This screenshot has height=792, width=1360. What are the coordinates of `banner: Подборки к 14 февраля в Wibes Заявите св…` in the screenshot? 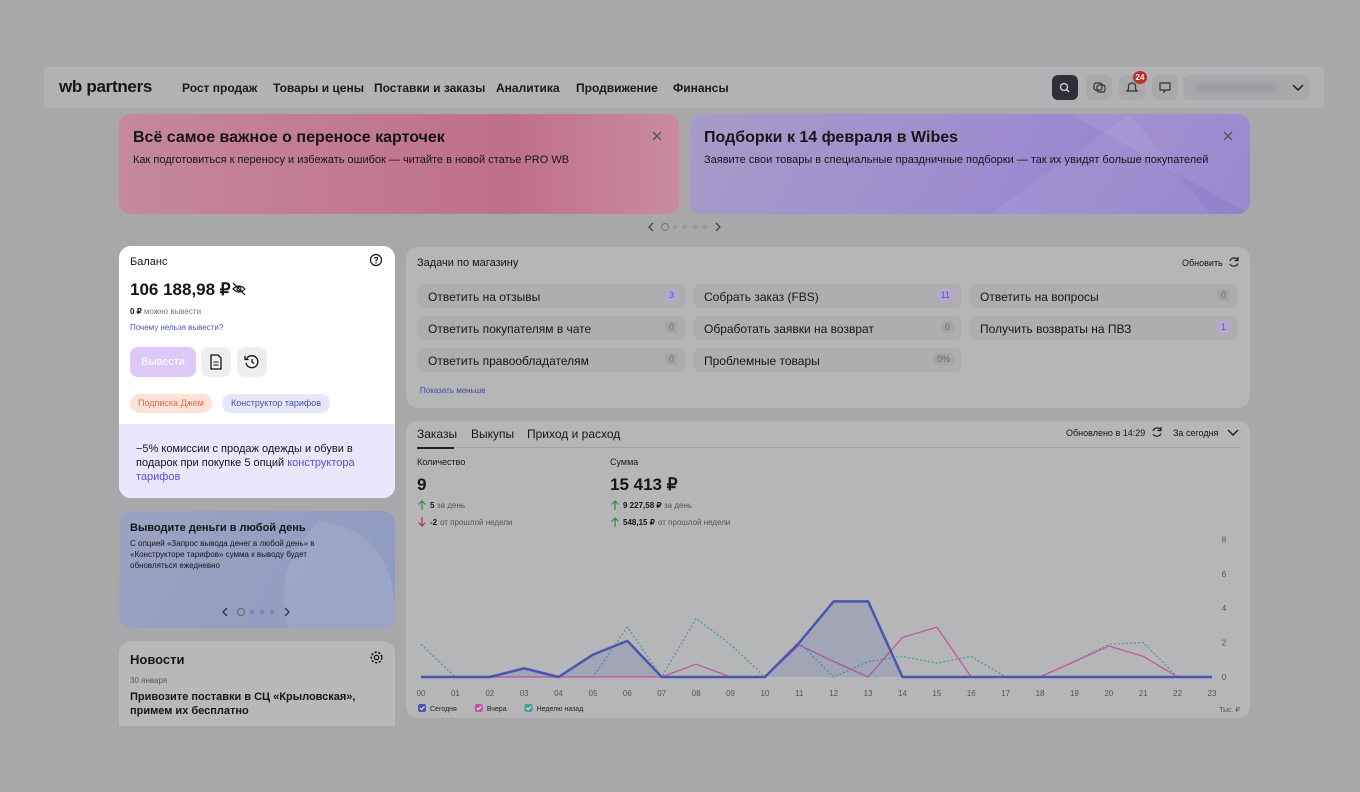 It's located at (970, 164).